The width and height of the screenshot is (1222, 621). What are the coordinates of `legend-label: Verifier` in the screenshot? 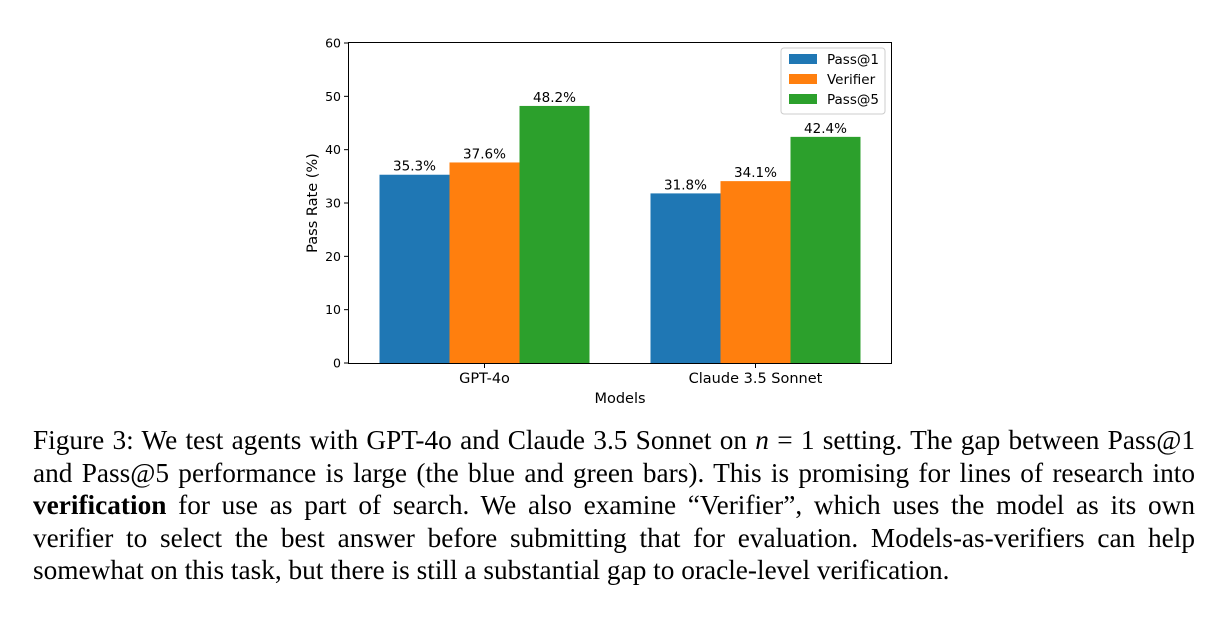 It's located at (851, 80).